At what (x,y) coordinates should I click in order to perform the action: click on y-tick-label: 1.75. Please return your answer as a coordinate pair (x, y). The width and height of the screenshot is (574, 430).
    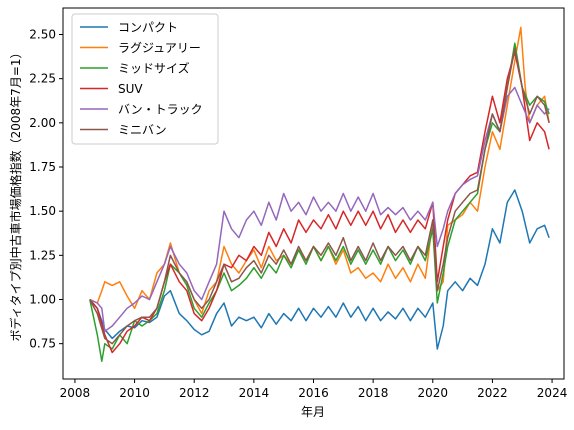
    Looking at the image, I should click on (42, 167).